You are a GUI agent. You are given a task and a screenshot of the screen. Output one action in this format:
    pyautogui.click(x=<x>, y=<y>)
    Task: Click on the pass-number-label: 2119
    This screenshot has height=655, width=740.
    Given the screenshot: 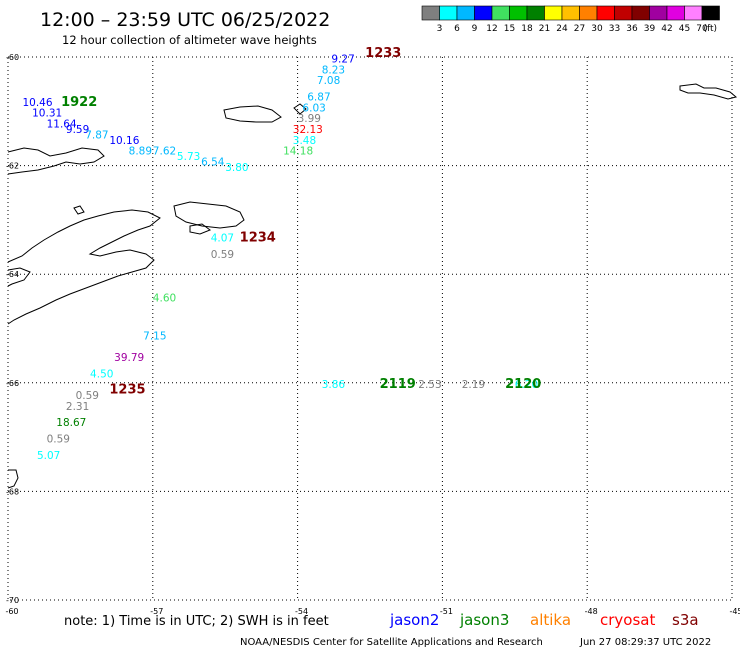 What is the action you would take?
    pyautogui.click(x=398, y=384)
    